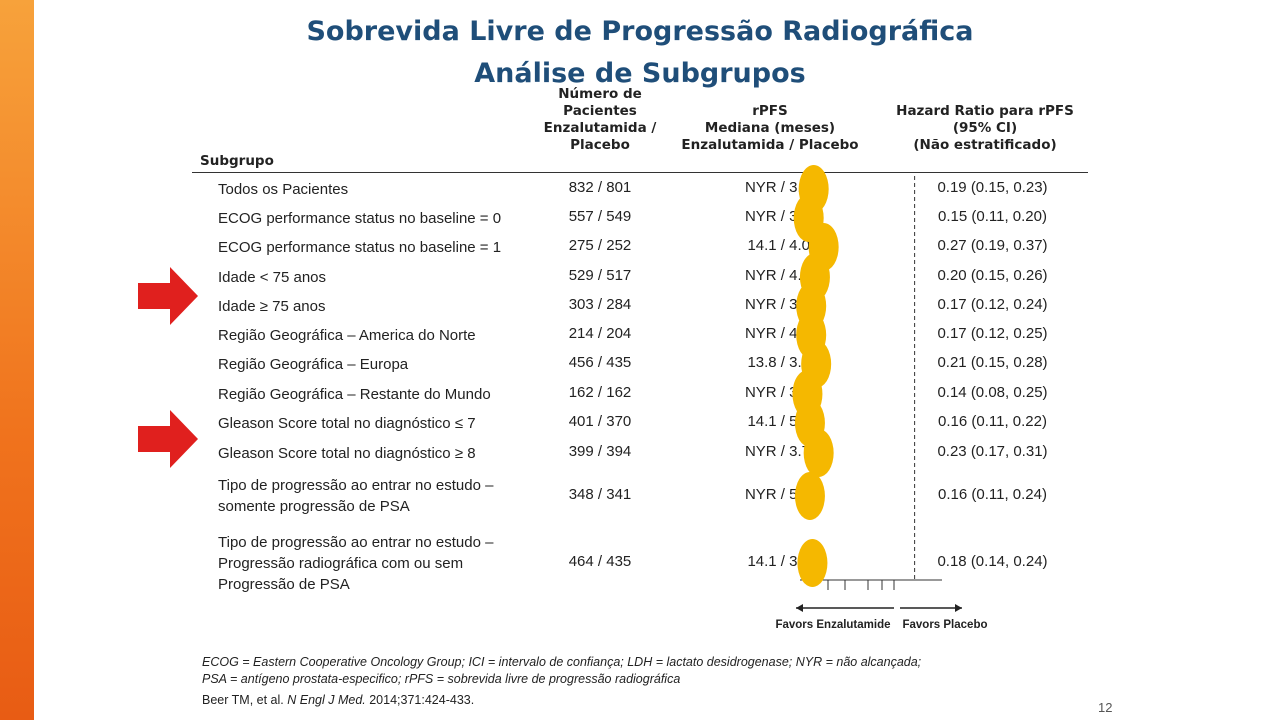 The width and height of the screenshot is (1280, 720). What do you see at coordinates (600, 275) in the screenshot?
I see `patients-count: 529 / 517` at bounding box center [600, 275].